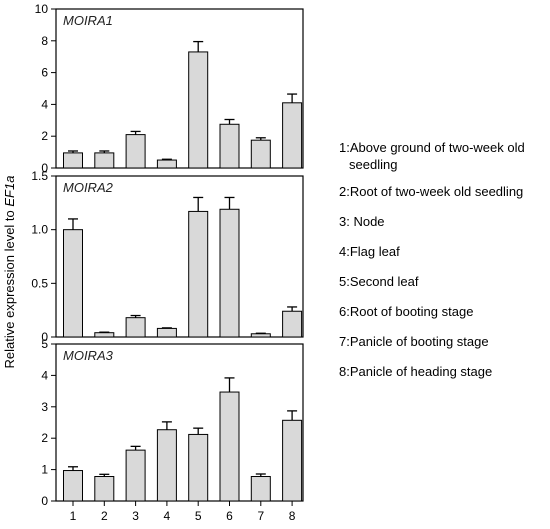 This screenshot has height=529, width=550. I want to click on panel-title: MOIRA1, so click(88, 20).